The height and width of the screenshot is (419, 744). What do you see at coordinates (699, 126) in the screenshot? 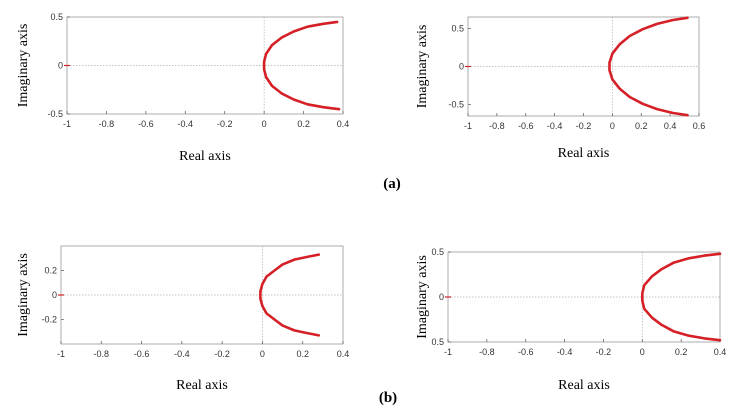
I see `x-tick-label: 0.6` at bounding box center [699, 126].